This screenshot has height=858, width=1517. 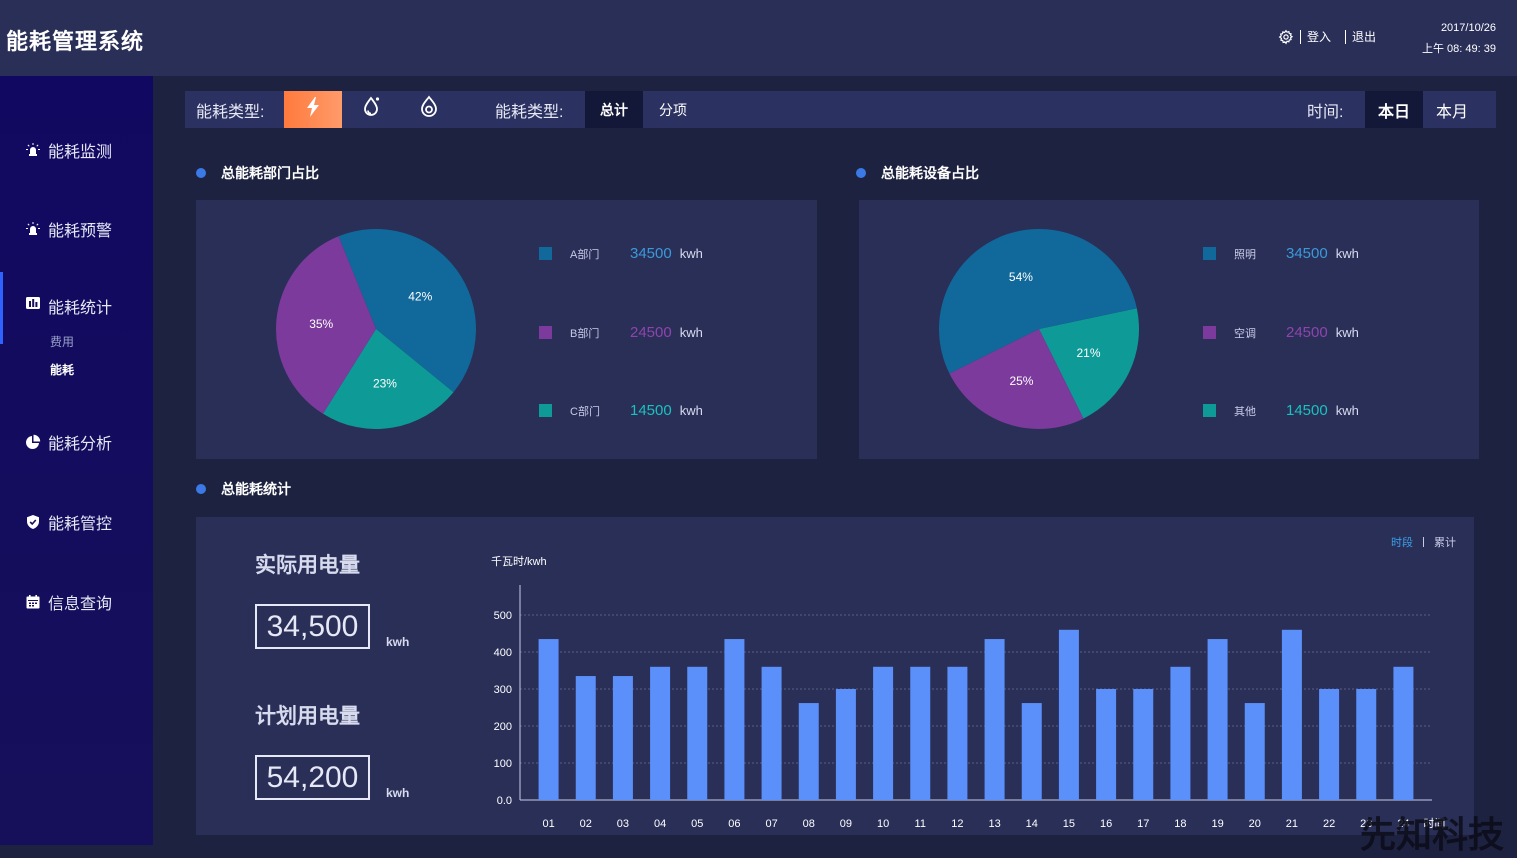 I want to click on toggle-cumulative: 累计, so click(x=1445, y=543).